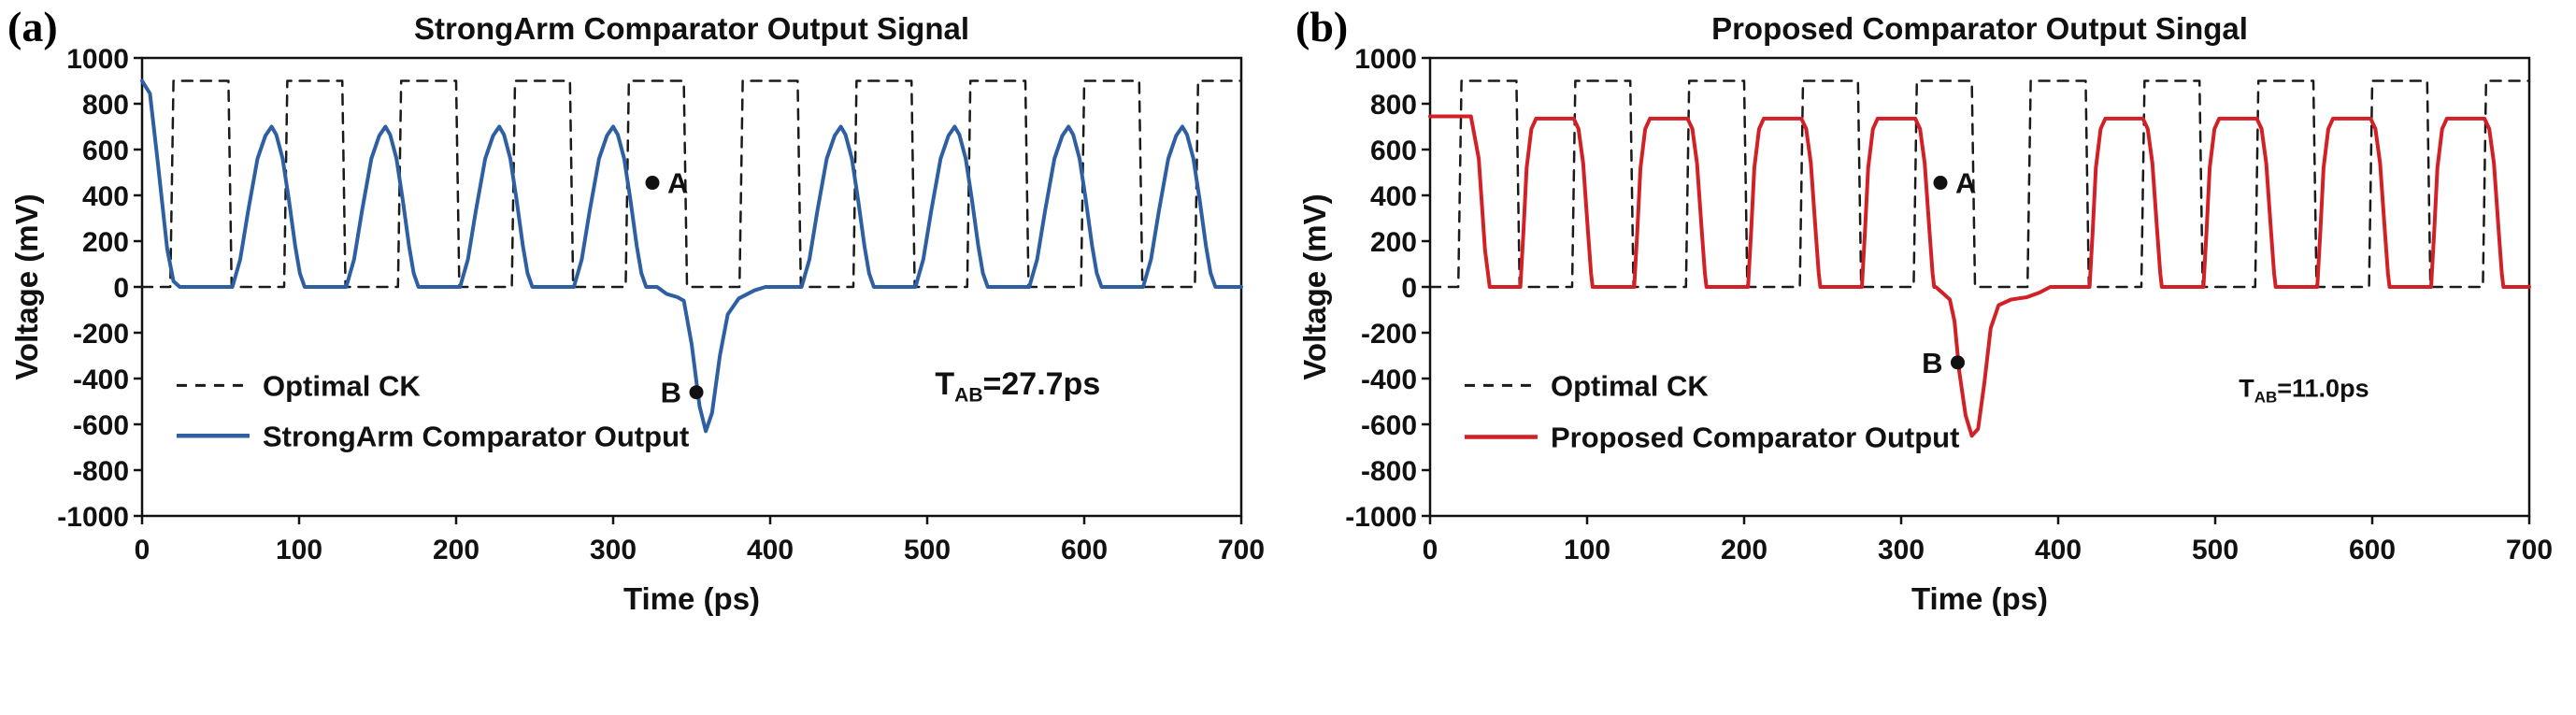 Image resolution: width=2576 pixels, height=715 pixels. I want to click on panel-b-label: (b), so click(1322, 26).